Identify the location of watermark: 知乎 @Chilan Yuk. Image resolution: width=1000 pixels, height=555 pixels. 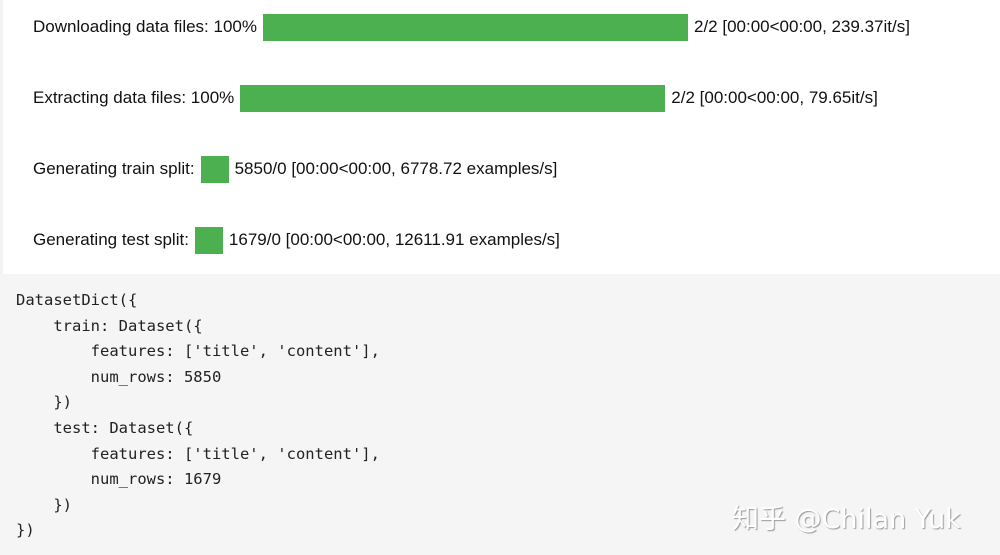
(846, 519).